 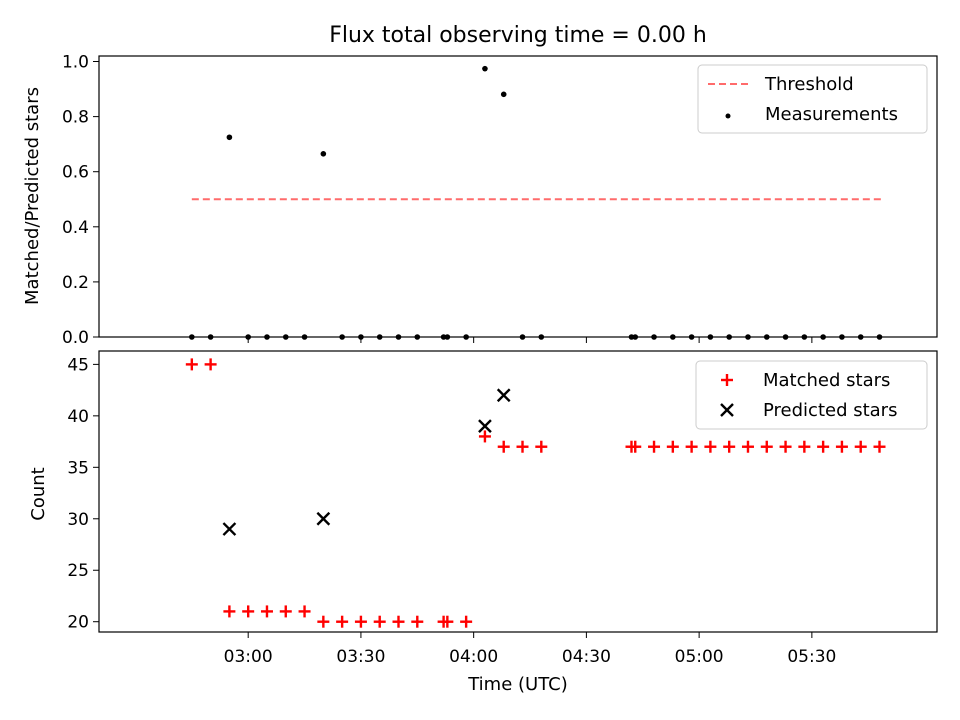 I want to click on top-panel-ylabel: Matched/Predicted stars, so click(x=32, y=196).